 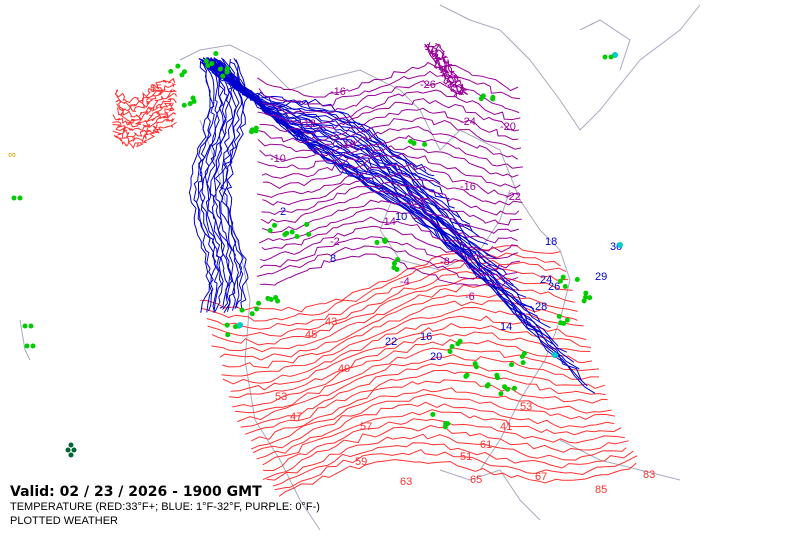 What do you see at coordinates (281, 397) in the screenshot?
I see `red-contour-label: 53` at bounding box center [281, 397].